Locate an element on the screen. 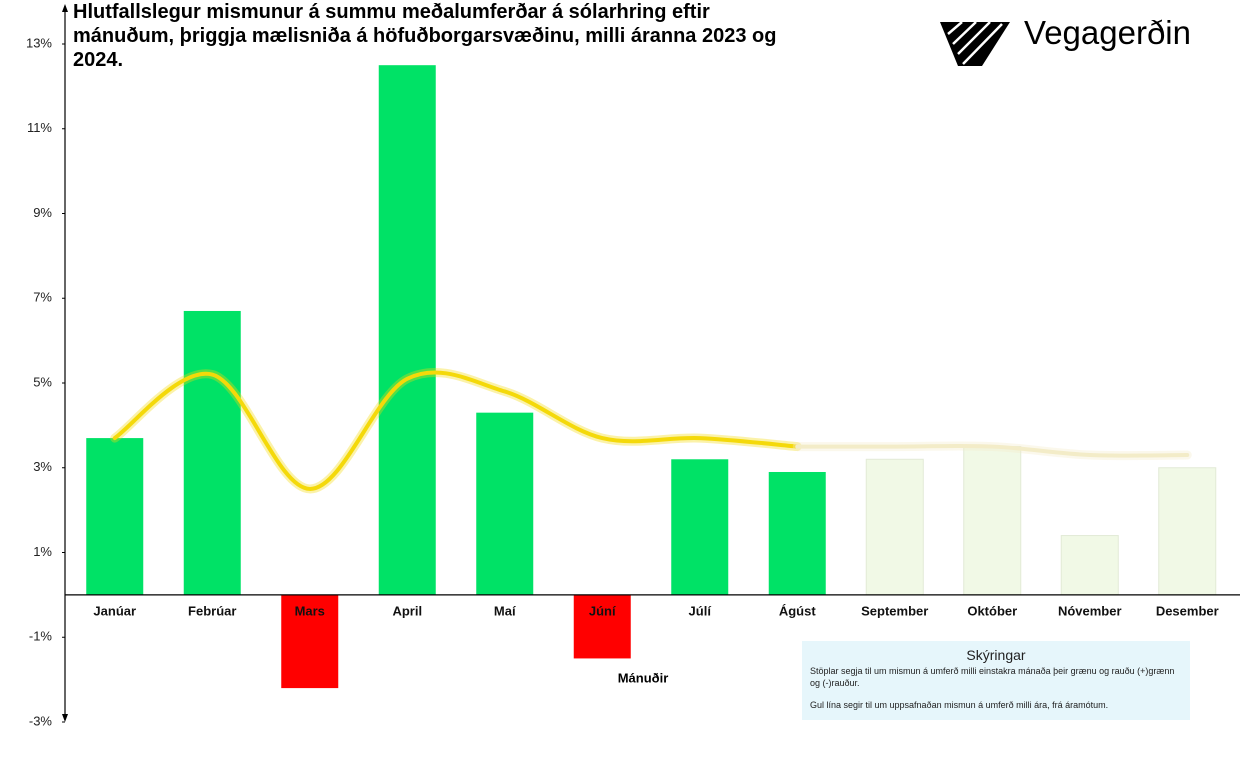 Image resolution: width=1258 pixels, height=765 pixels. y-tick-label: -1% is located at coordinates (41, 636).